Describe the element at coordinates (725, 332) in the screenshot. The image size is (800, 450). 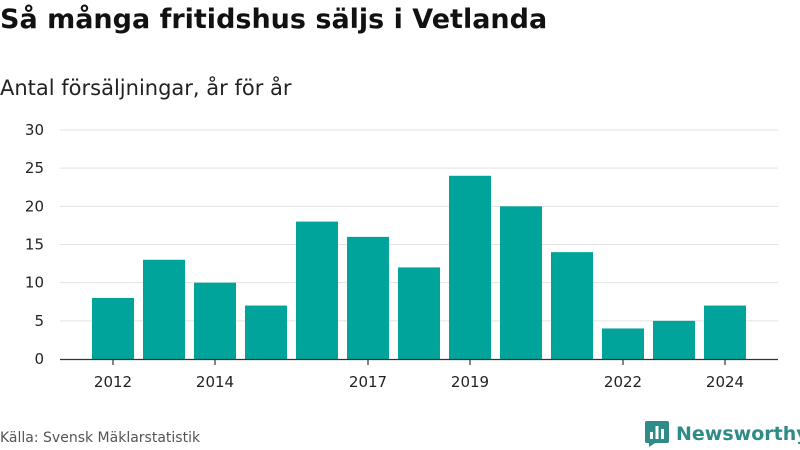
I see `bar-2024` at that location.